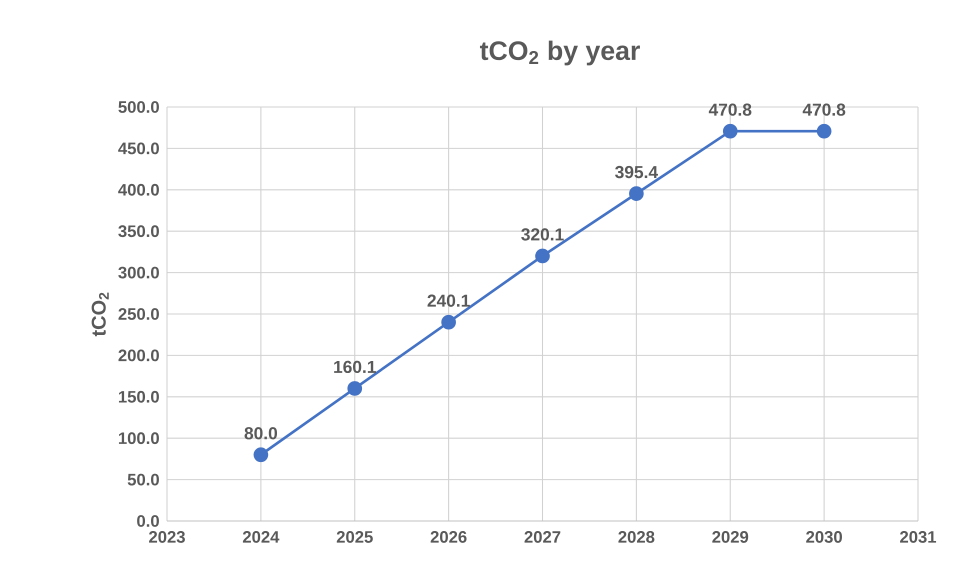 This screenshot has width=965, height=579. What do you see at coordinates (354, 537) in the screenshot?
I see `x-tick-label: 2025` at bounding box center [354, 537].